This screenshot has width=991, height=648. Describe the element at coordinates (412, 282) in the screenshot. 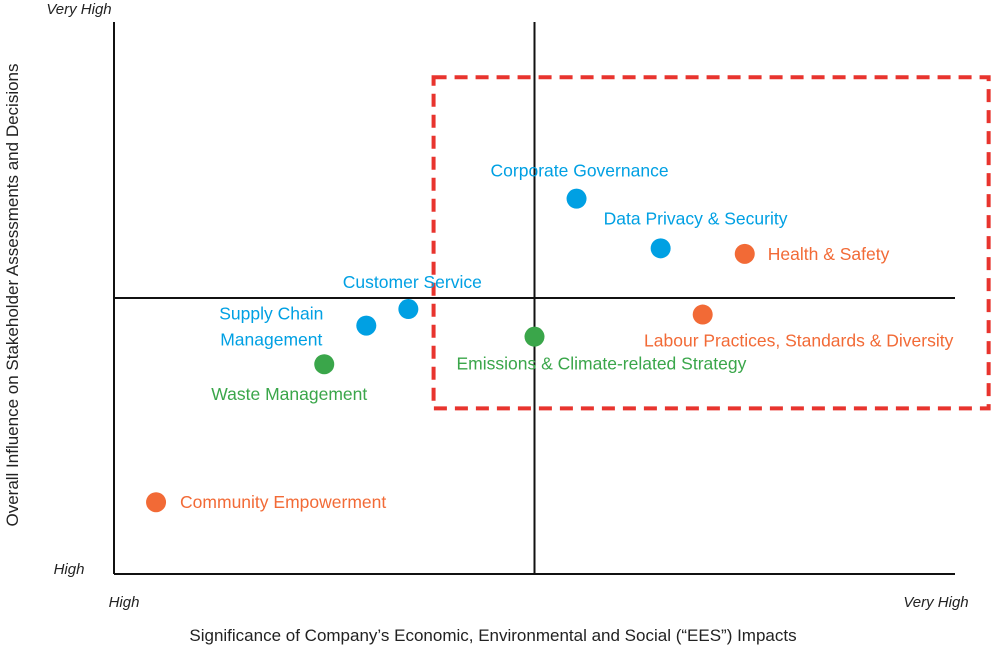

I see `data-label: Customer Service` at that location.